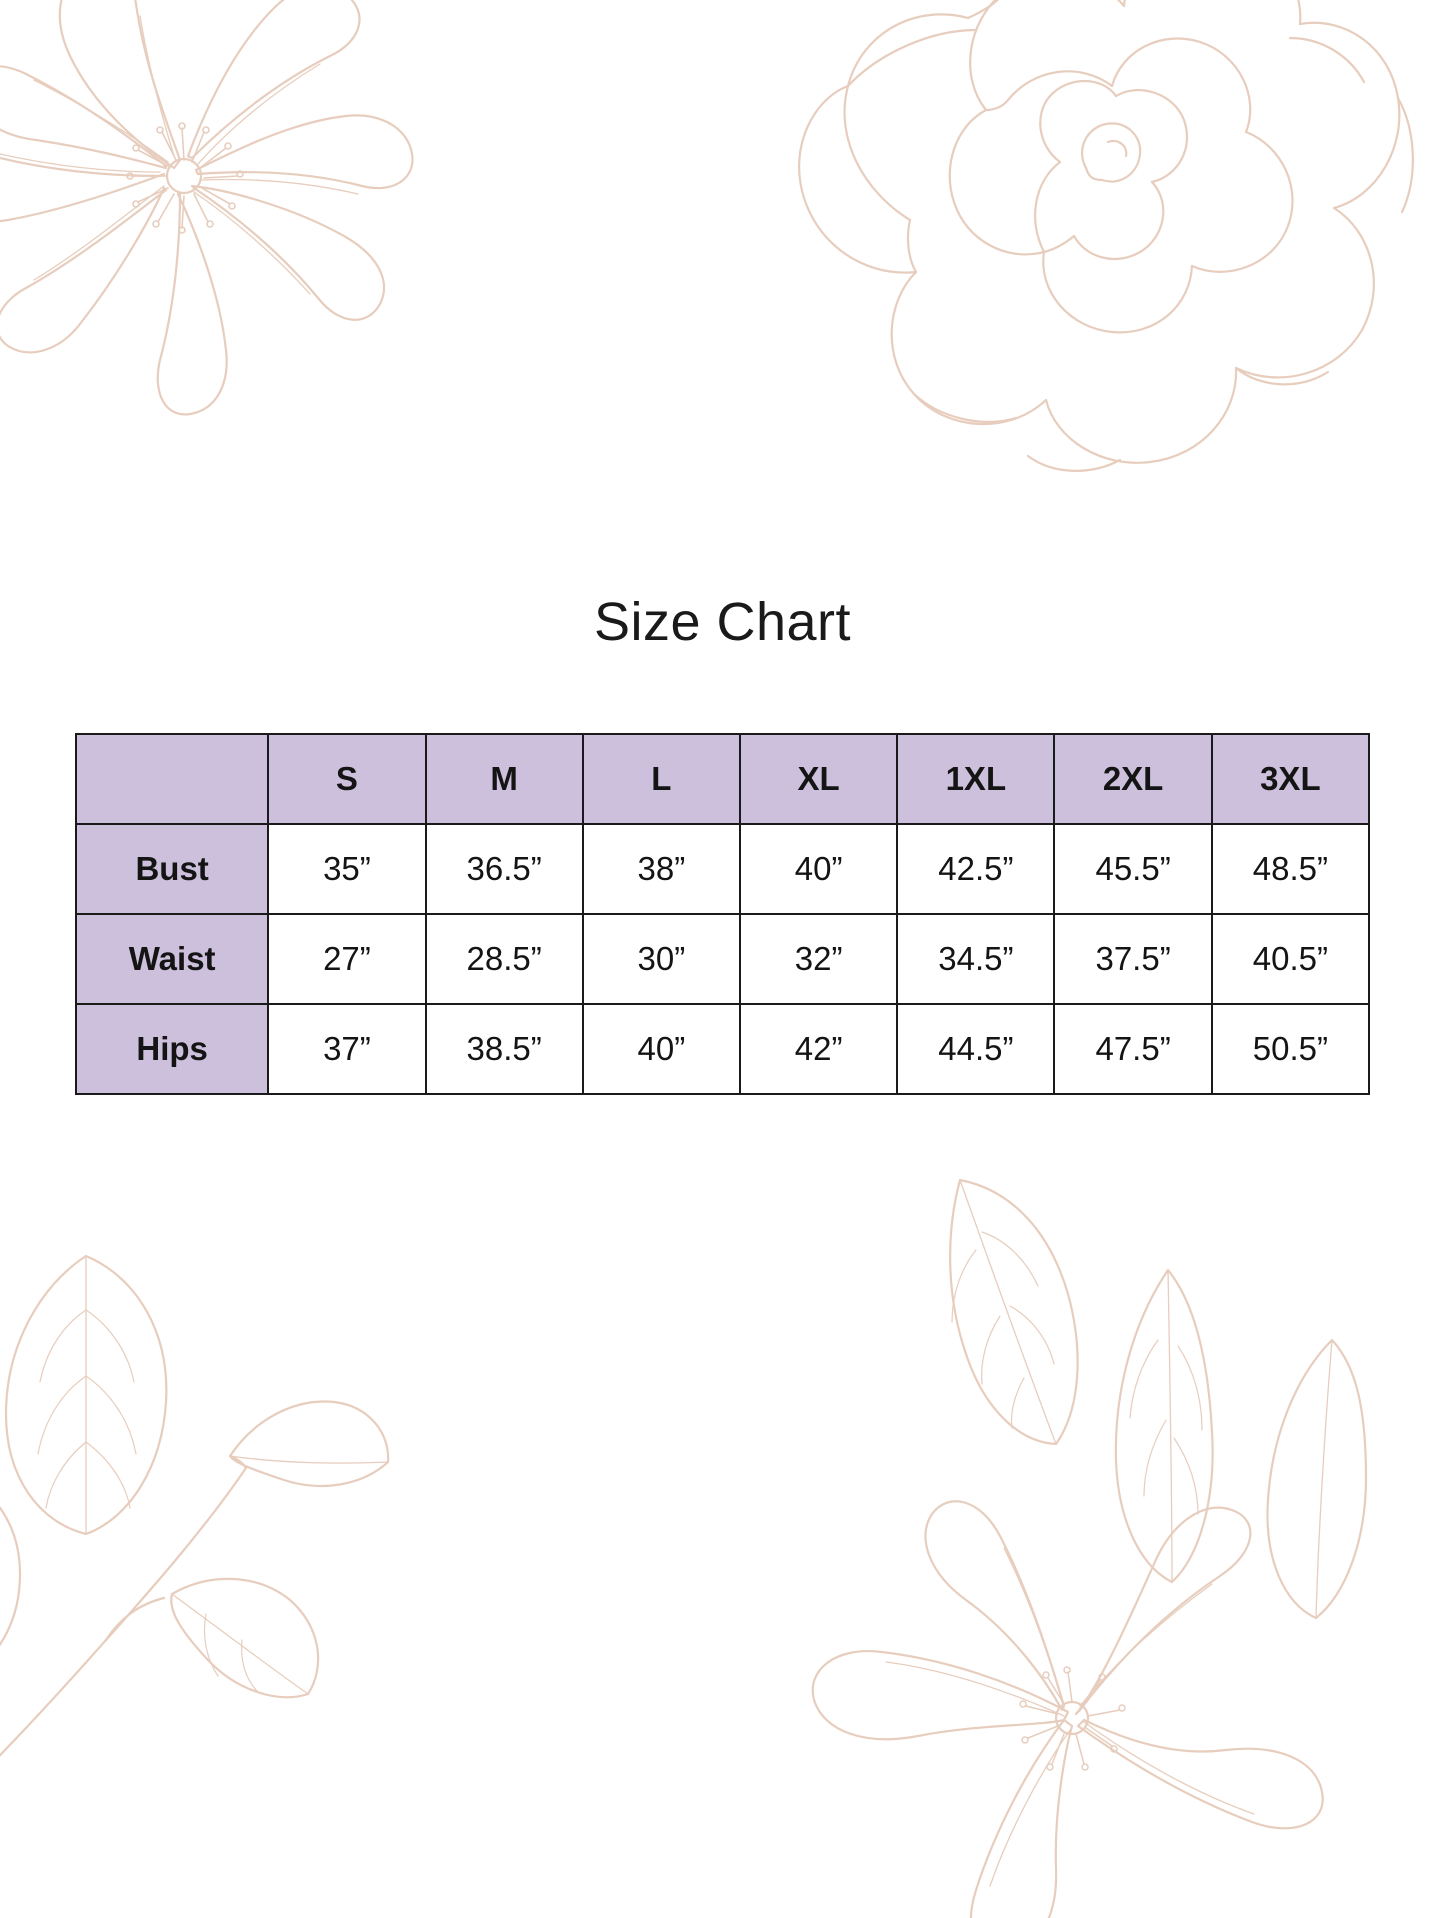 The height and width of the screenshot is (1918, 1445). I want to click on cell-hips-2xl: 47.5”, so click(1133, 1049).